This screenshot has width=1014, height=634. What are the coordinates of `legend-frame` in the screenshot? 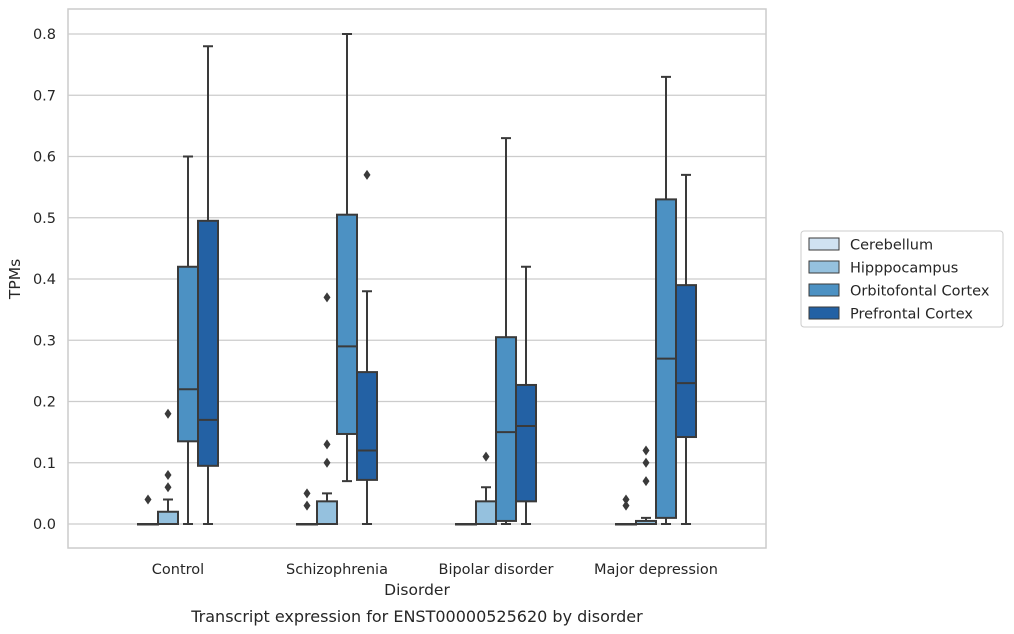 It's located at (902, 279).